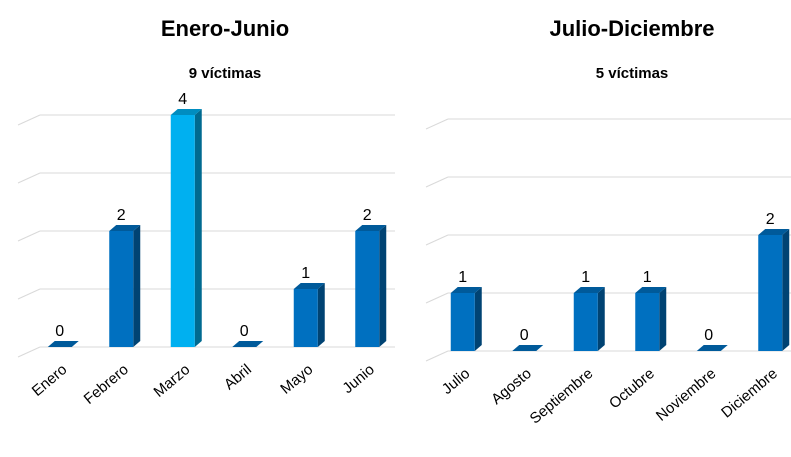 This screenshot has width=791, height=457. I want to click on x-tick-label: Enero, so click(50, 380).